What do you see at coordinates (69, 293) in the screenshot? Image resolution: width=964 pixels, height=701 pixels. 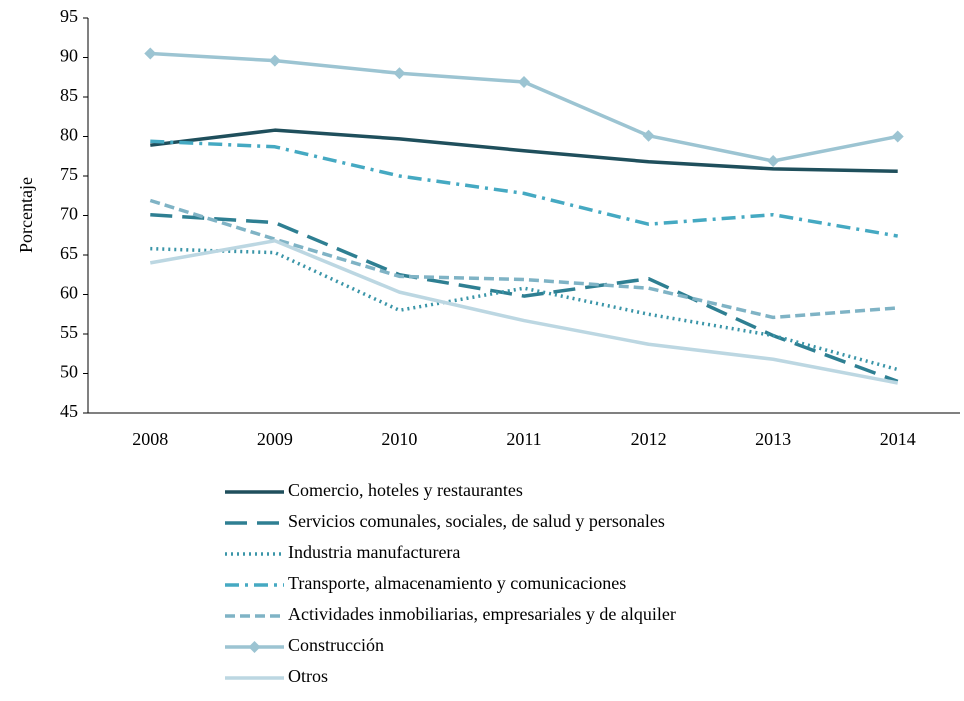 I see `y-tick-label: 60` at bounding box center [69, 293].